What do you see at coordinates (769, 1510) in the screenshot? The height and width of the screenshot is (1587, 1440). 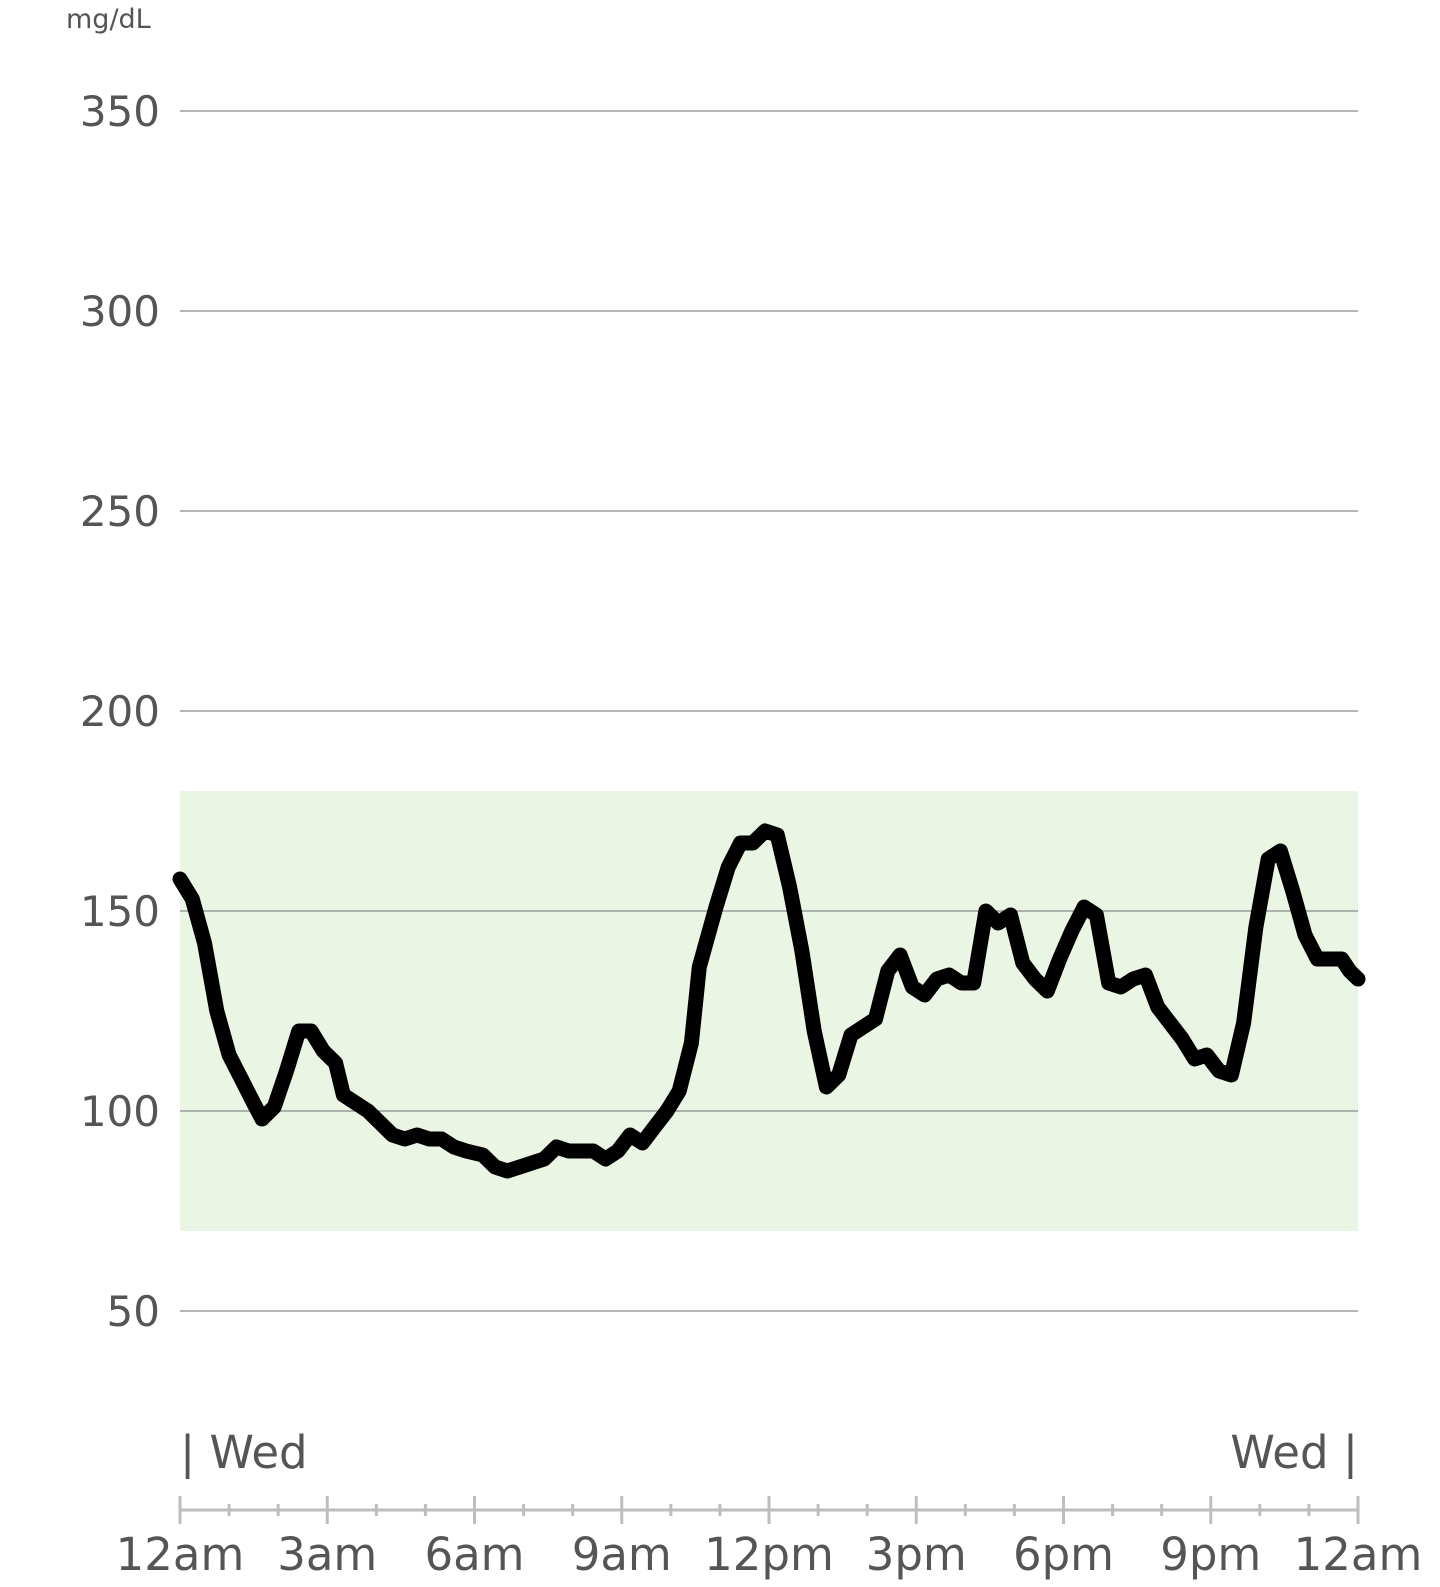 I see `x-axis-ticks` at bounding box center [769, 1510].